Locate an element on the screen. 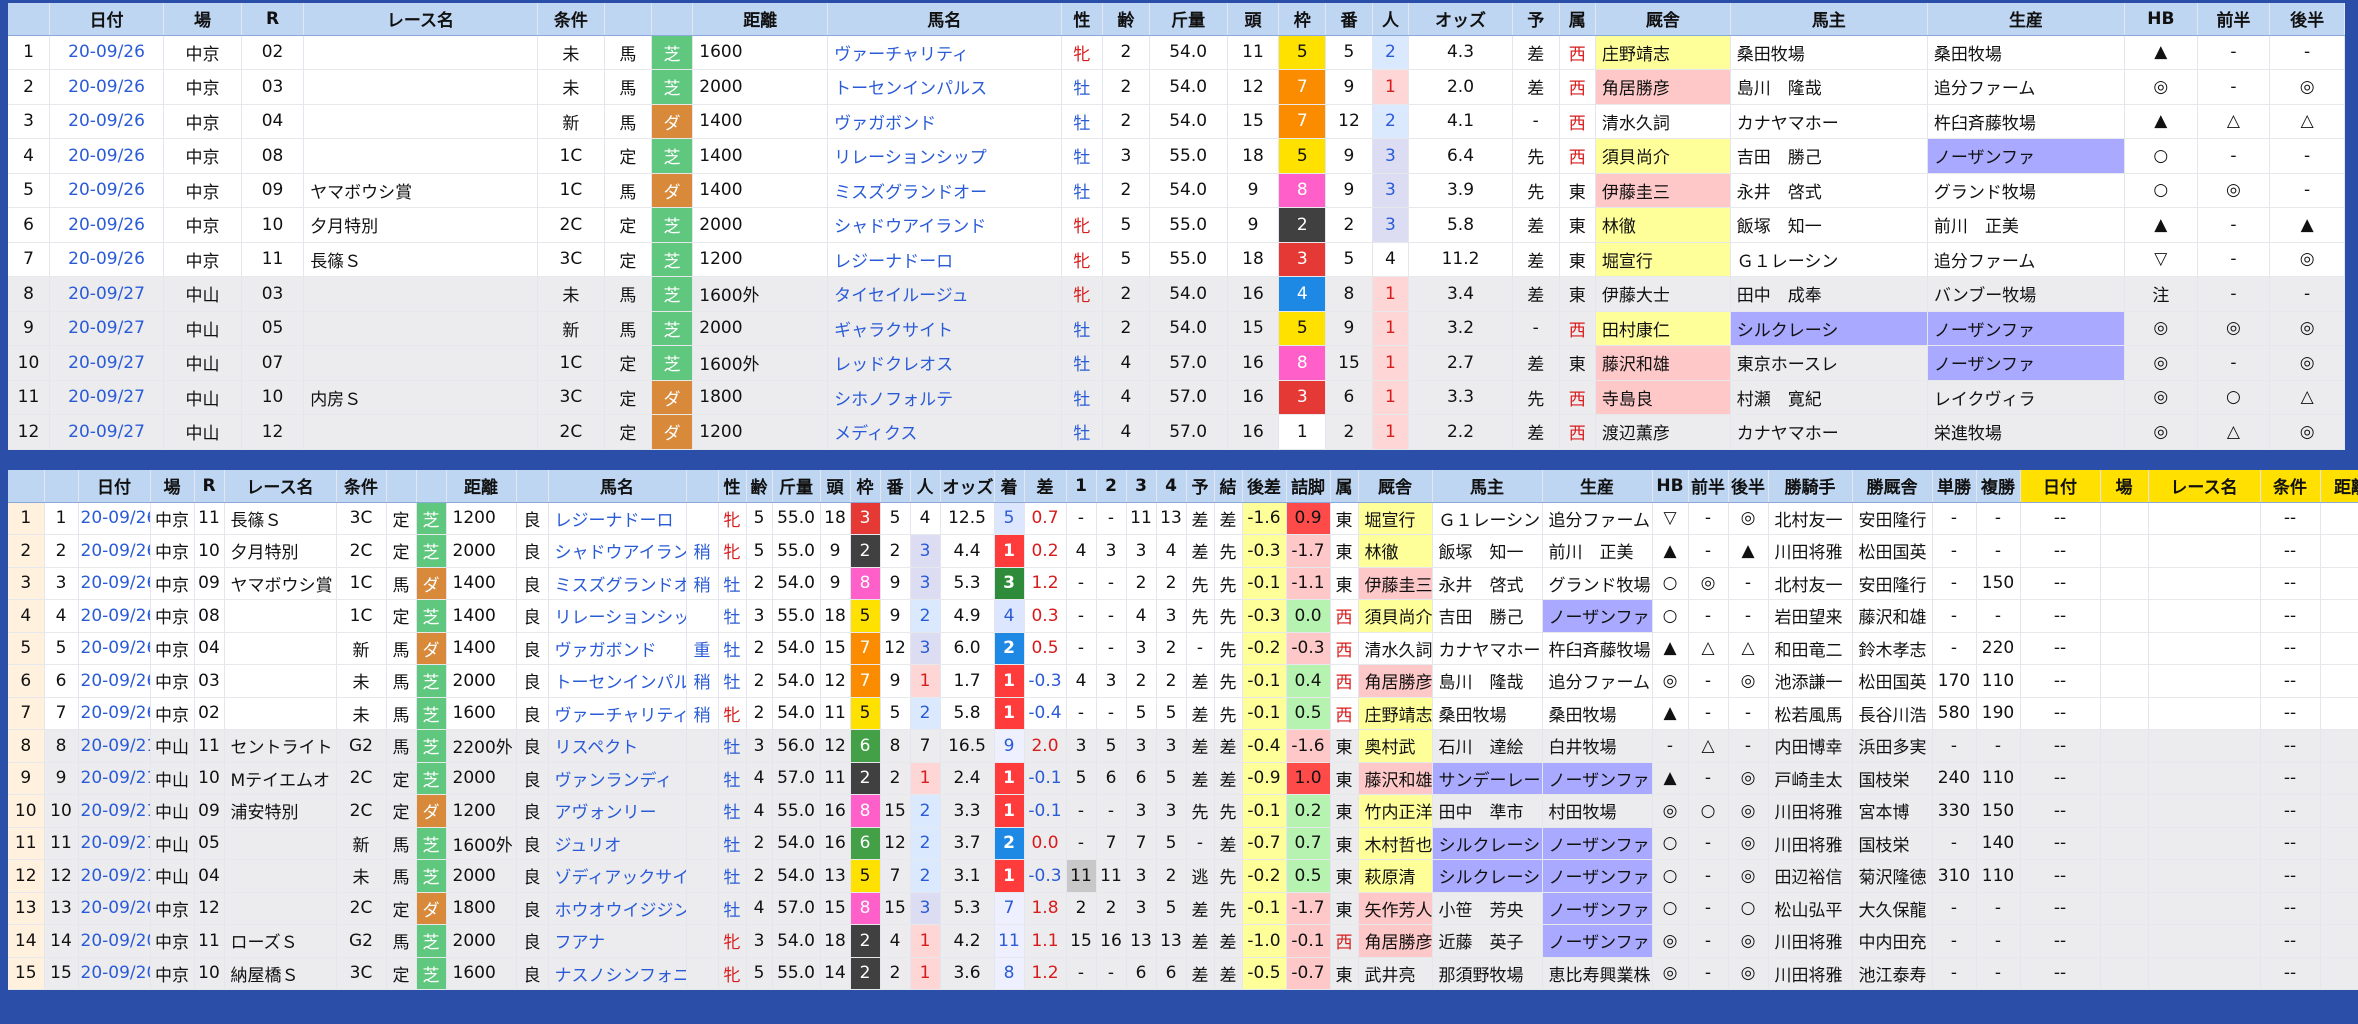 The height and width of the screenshot is (1024, 2358). upcoming-col-header: レース名 is located at coordinates (420, 19).